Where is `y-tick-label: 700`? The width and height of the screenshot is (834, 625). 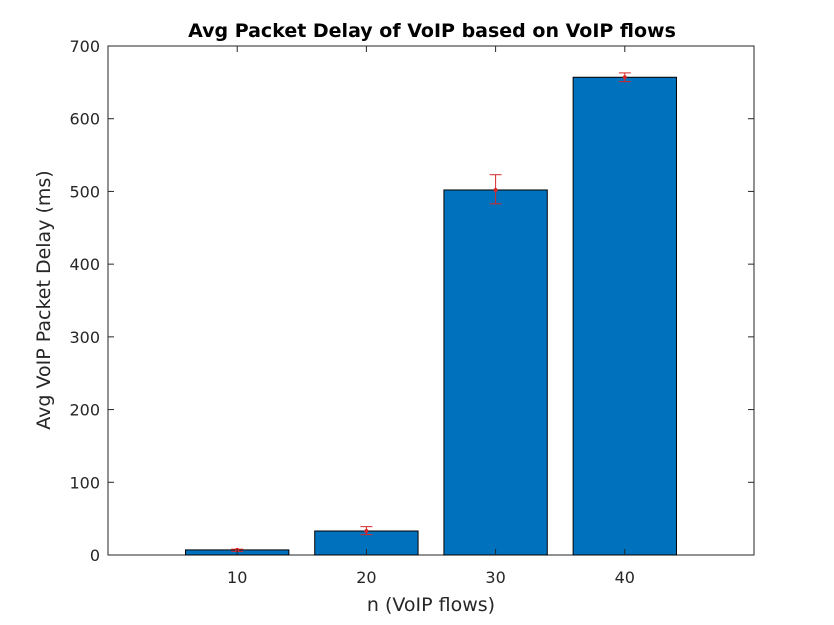 y-tick-label: 700 is located at coordinates (84, 46).